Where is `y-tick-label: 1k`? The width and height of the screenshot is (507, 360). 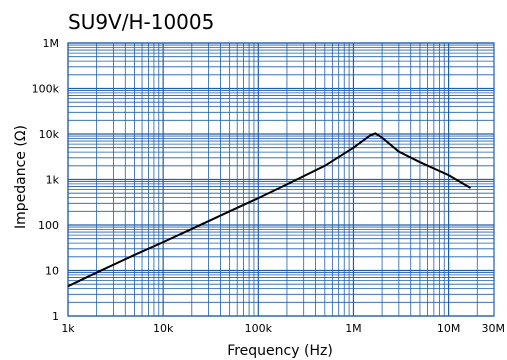
y-tick-label: 1k is located at coordinates (53, 180).